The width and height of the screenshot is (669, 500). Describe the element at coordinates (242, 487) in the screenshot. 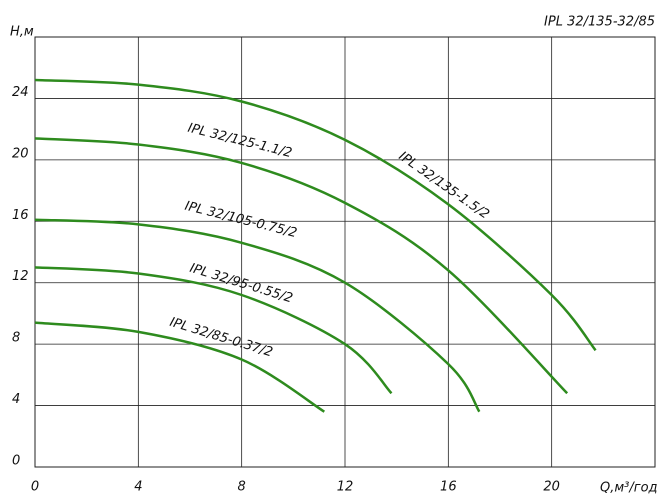

I see `x-tick-label: 8` at that location.